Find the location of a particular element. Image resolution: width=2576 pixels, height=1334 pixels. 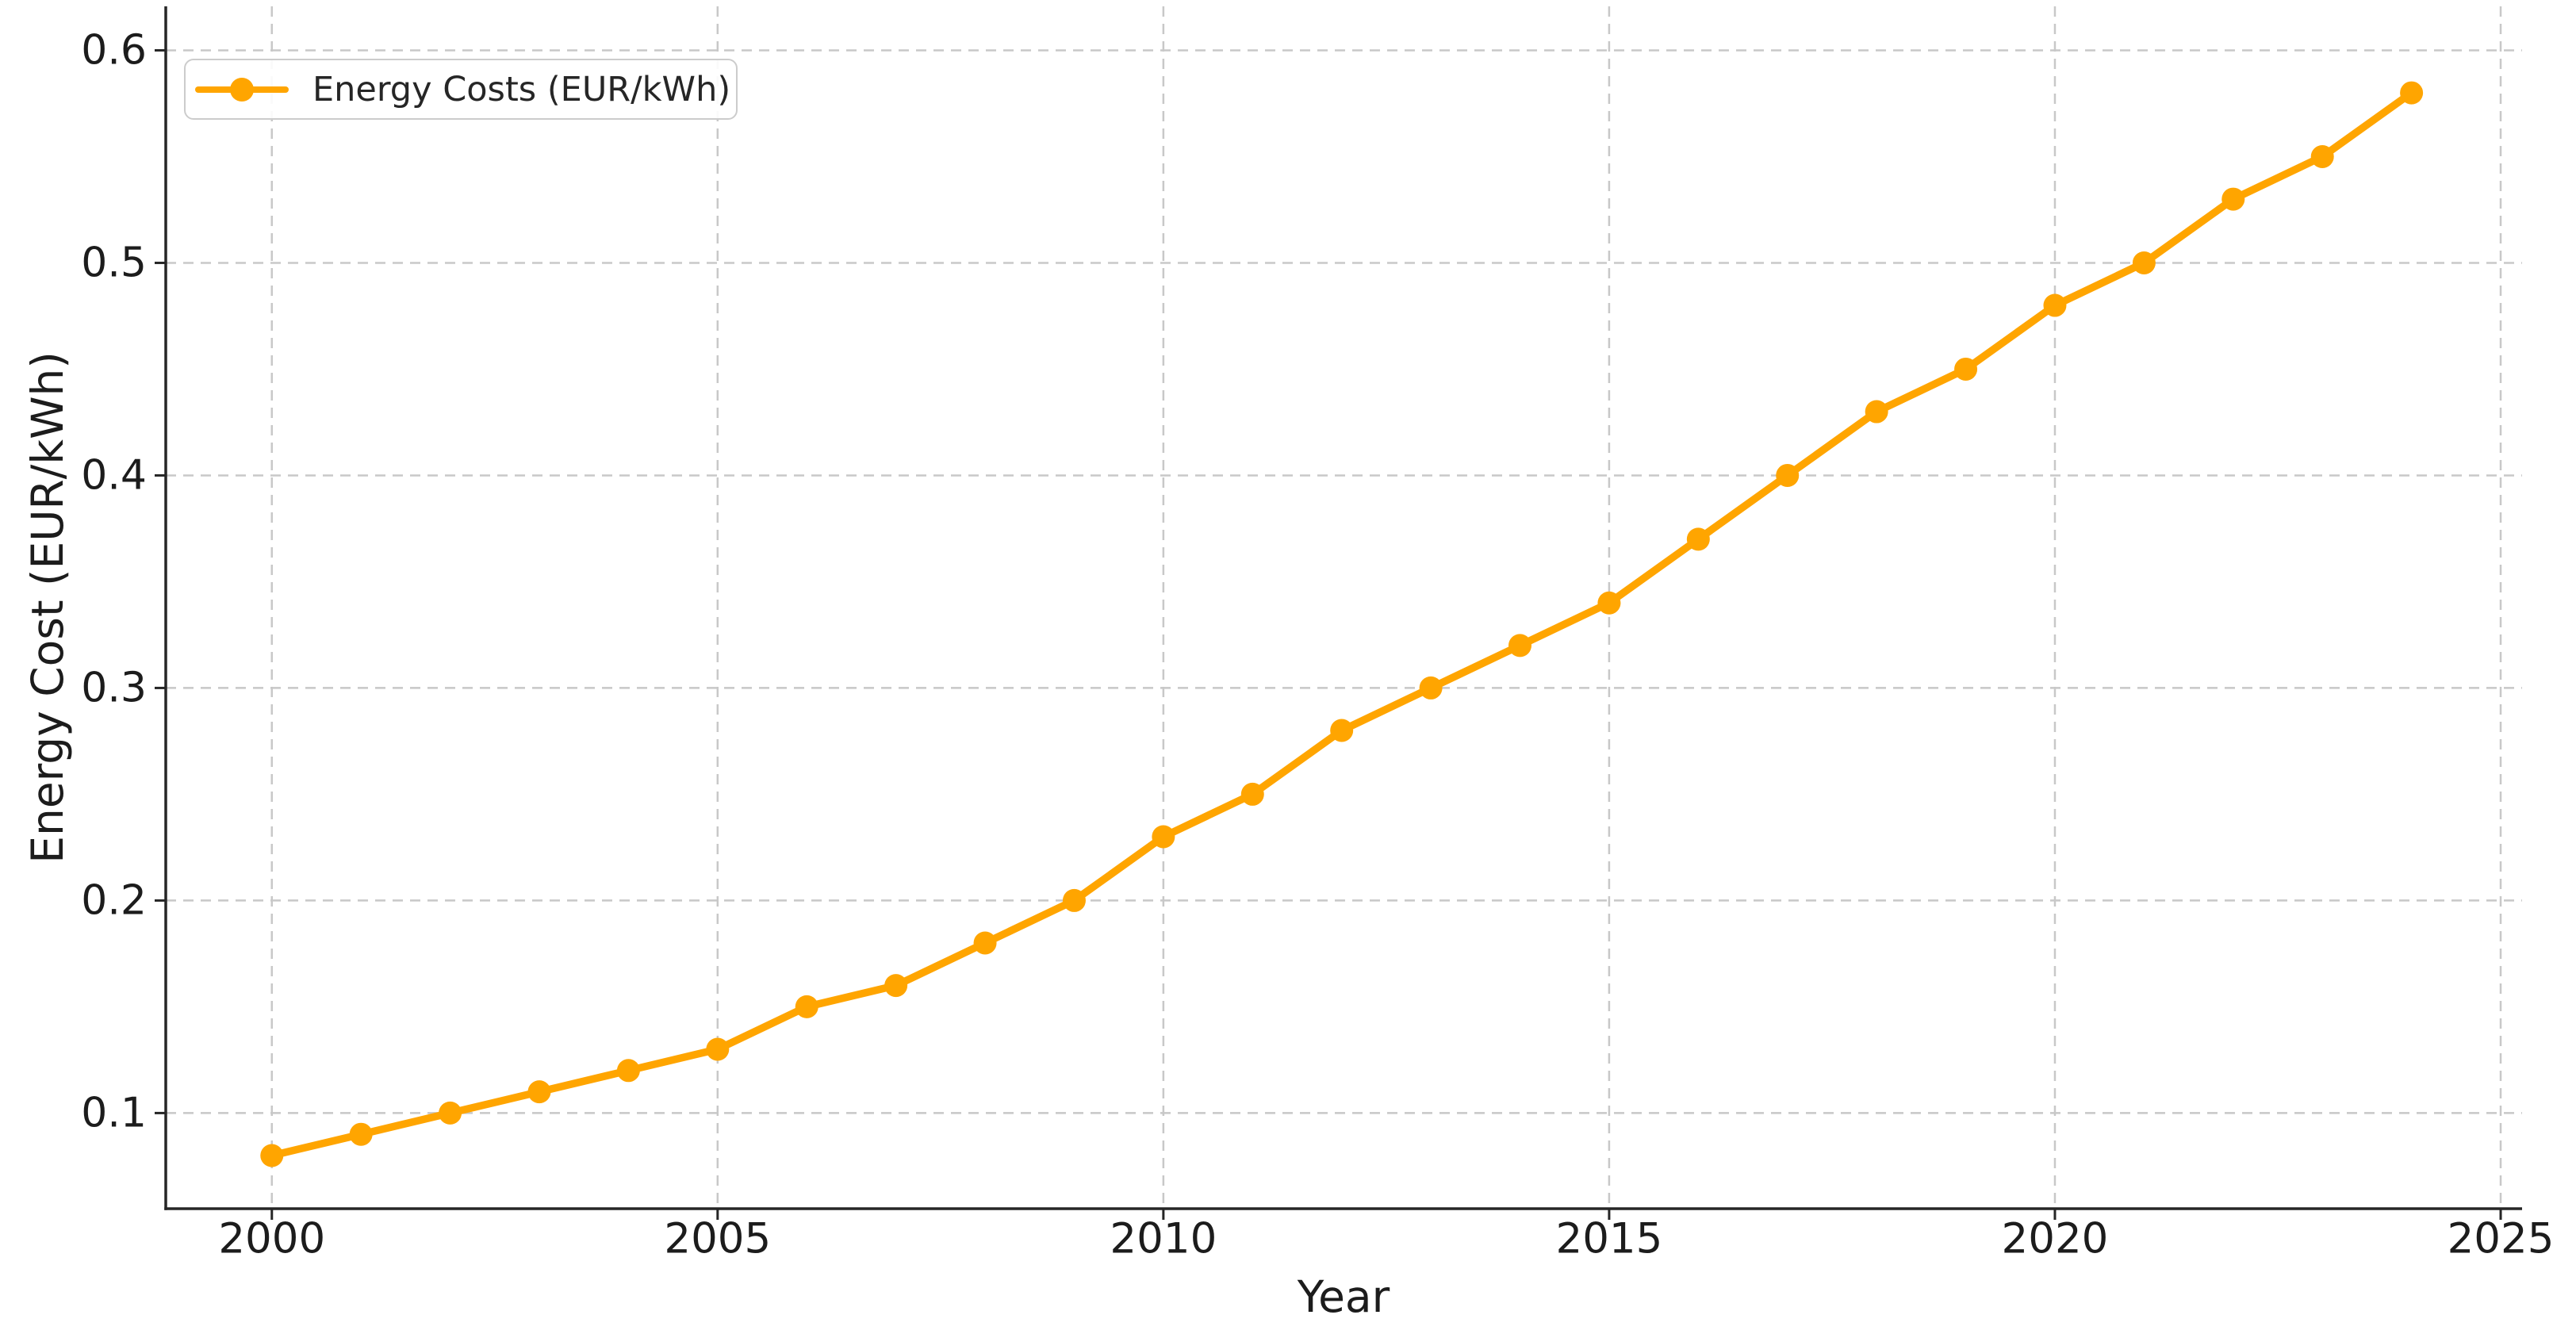

x-tick-labels: 2000 2005 2010 2015 2020 2025 is located at coordinates (1386, 1239).